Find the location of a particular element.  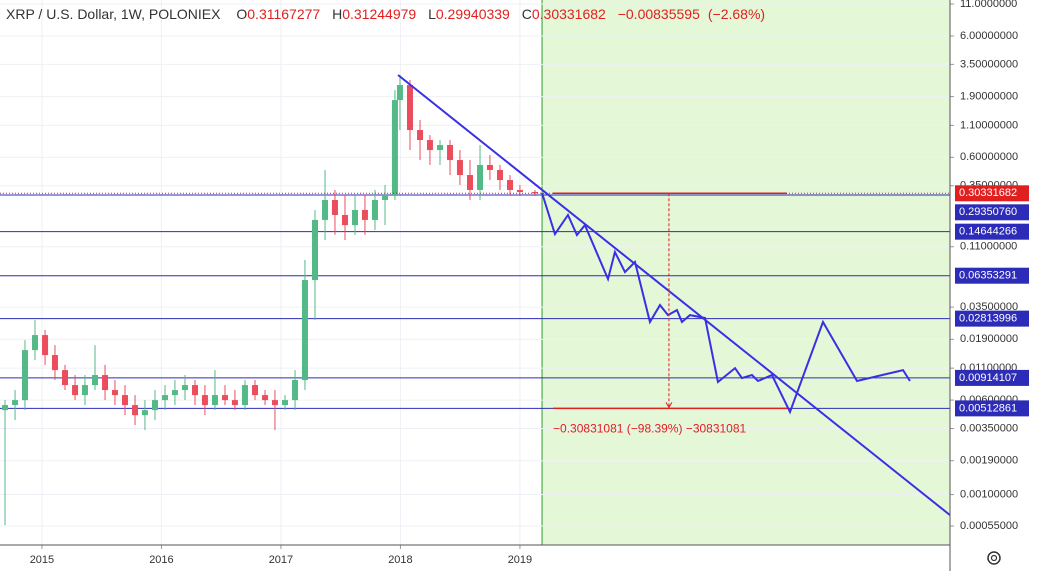

ohlc-value: 0.31244979 is located at coordinates (379, 14).